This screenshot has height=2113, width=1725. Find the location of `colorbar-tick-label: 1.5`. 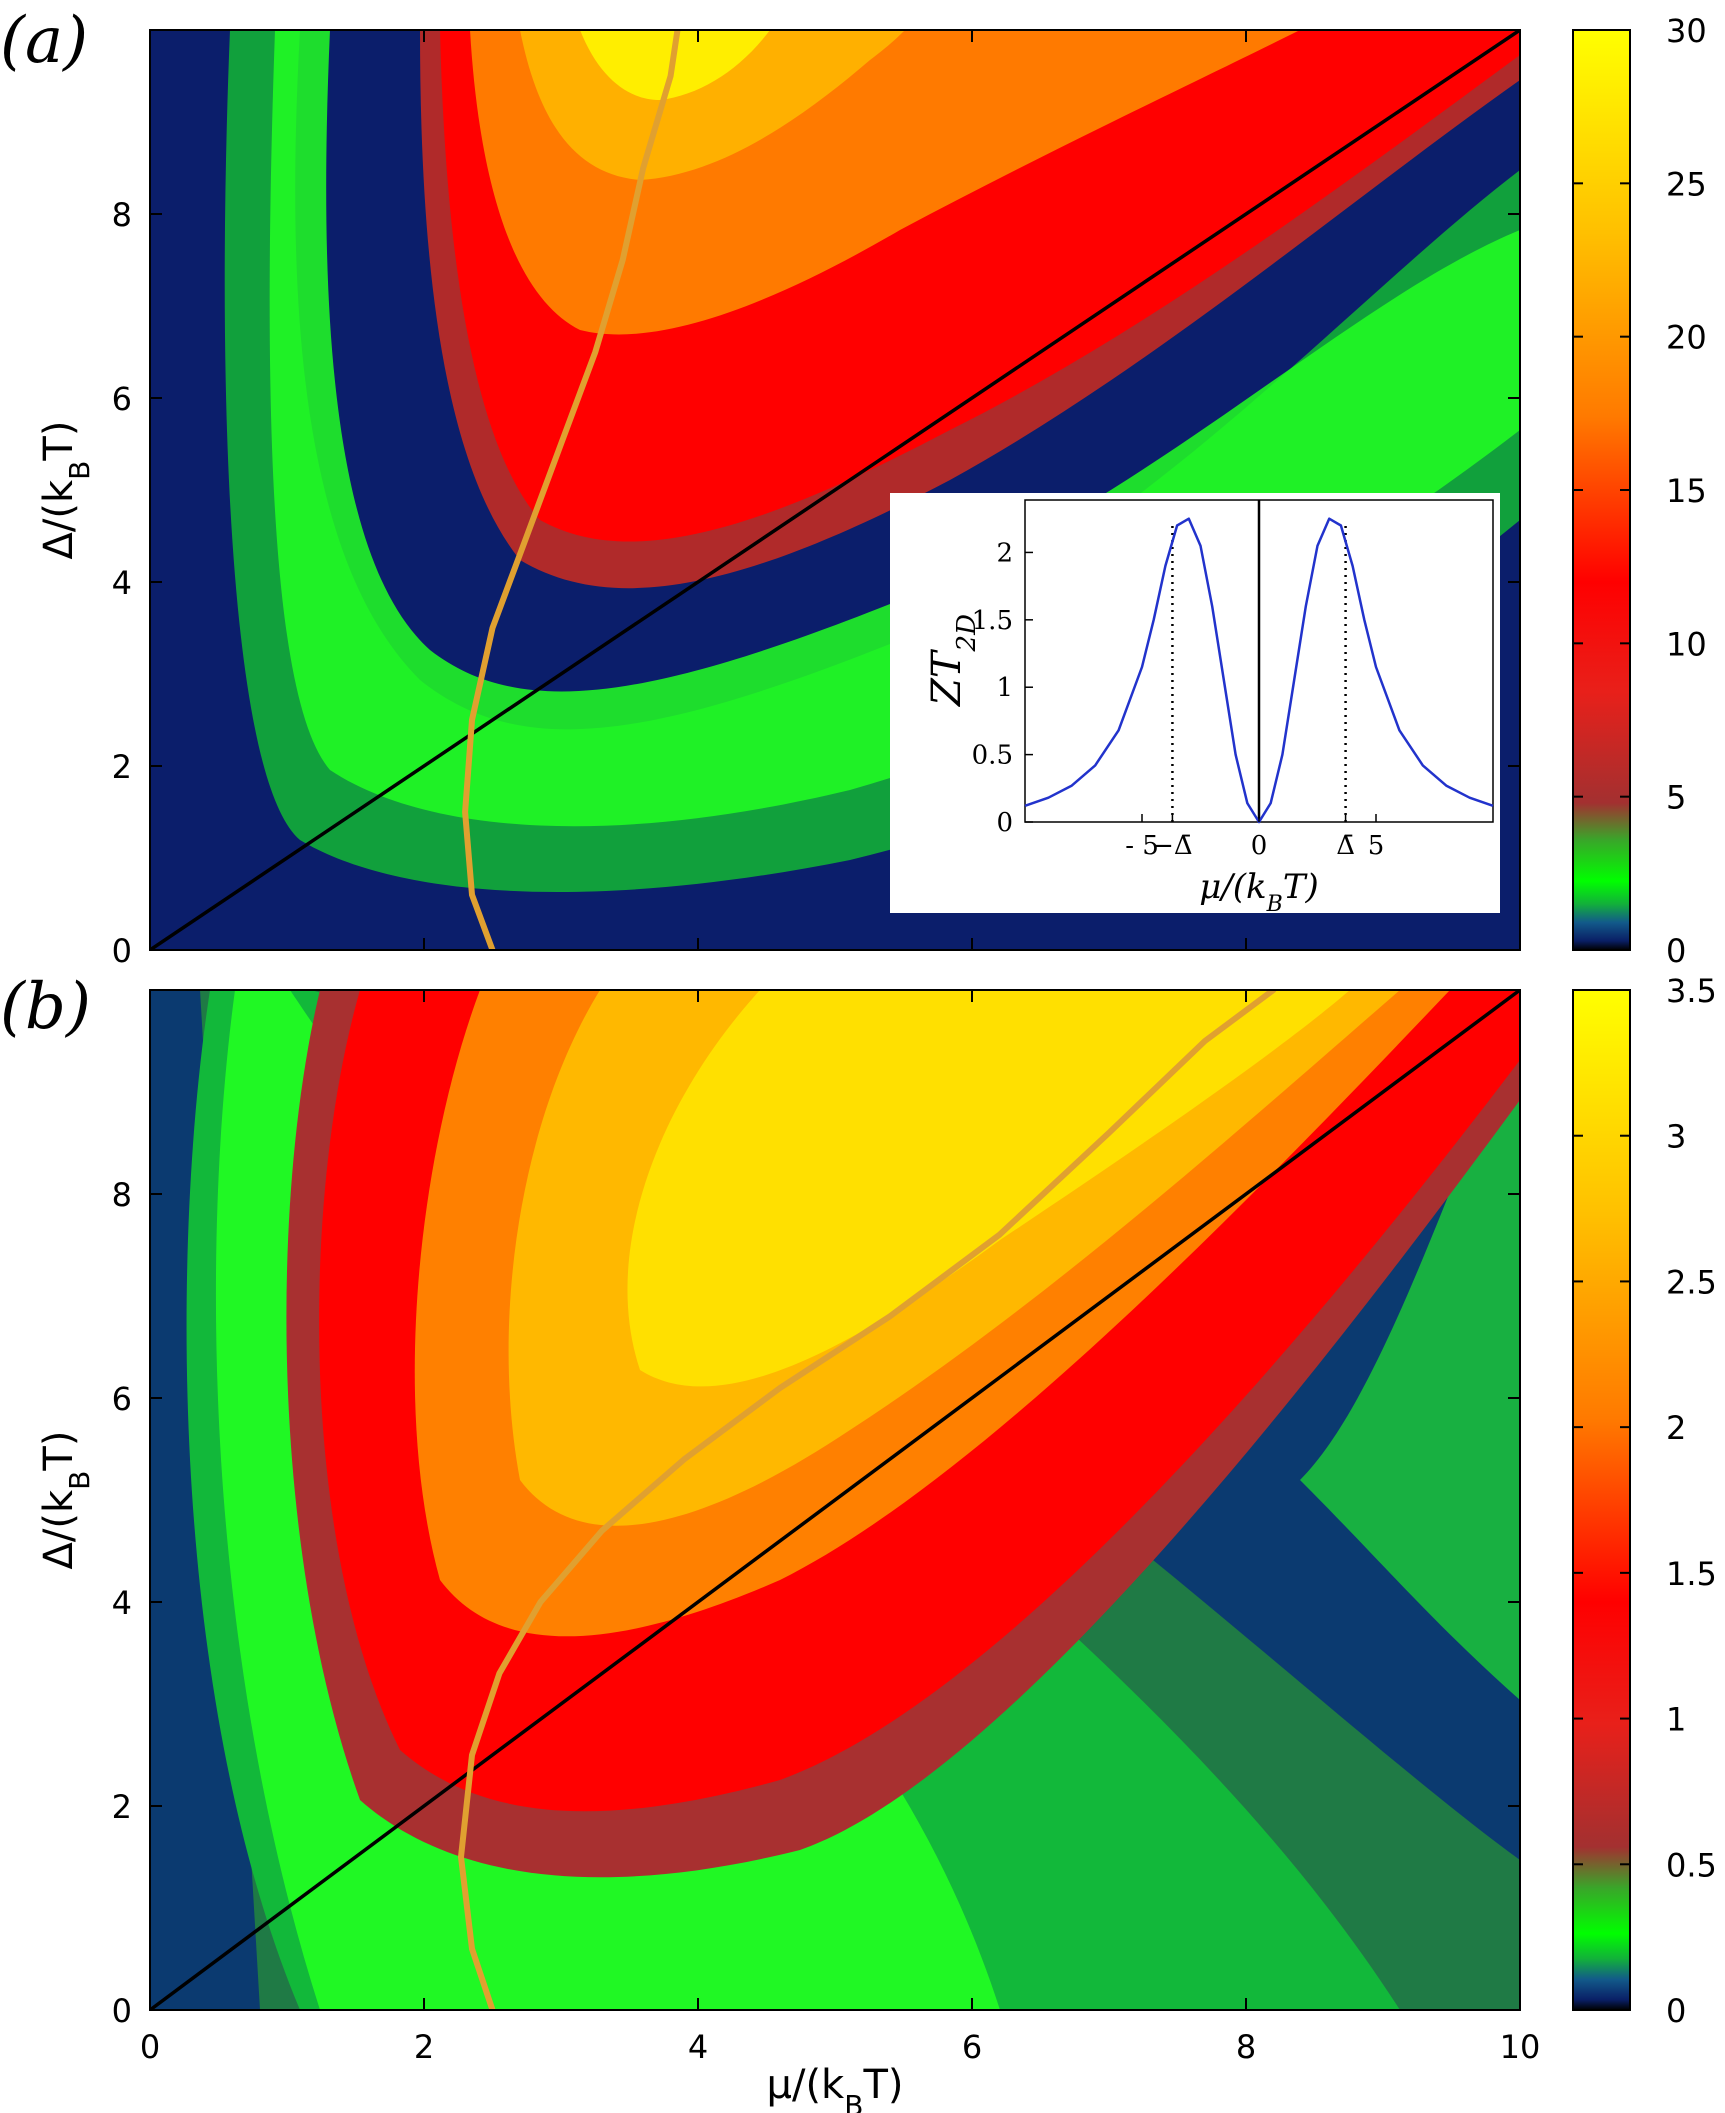

colorbar-tick-label: 1.5 is located at coordinates (1691, 1574).